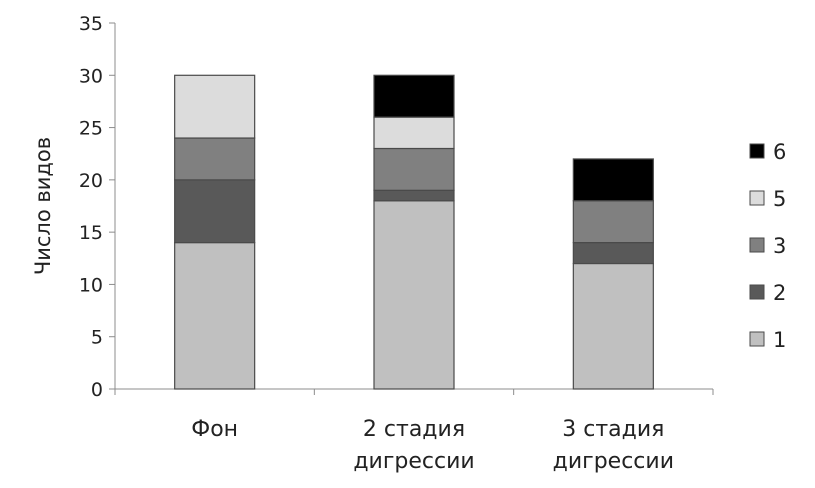  I want to click on y-tick-label: 15, so click(91, 233).